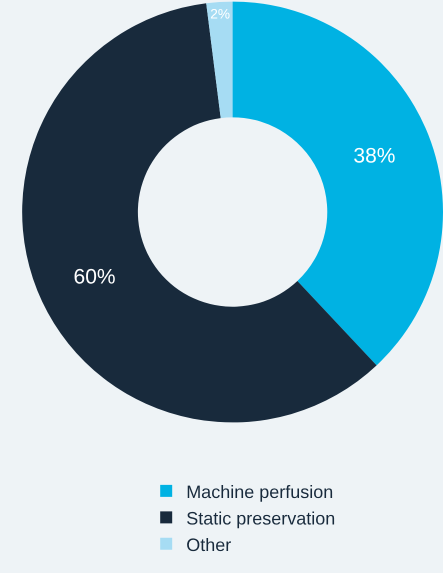 Image resolution: width=443 pixels, height=573 pixels. Describe the element at coordinates (374, 156) in the screenshot. I see `data-label: 38%` at that location.